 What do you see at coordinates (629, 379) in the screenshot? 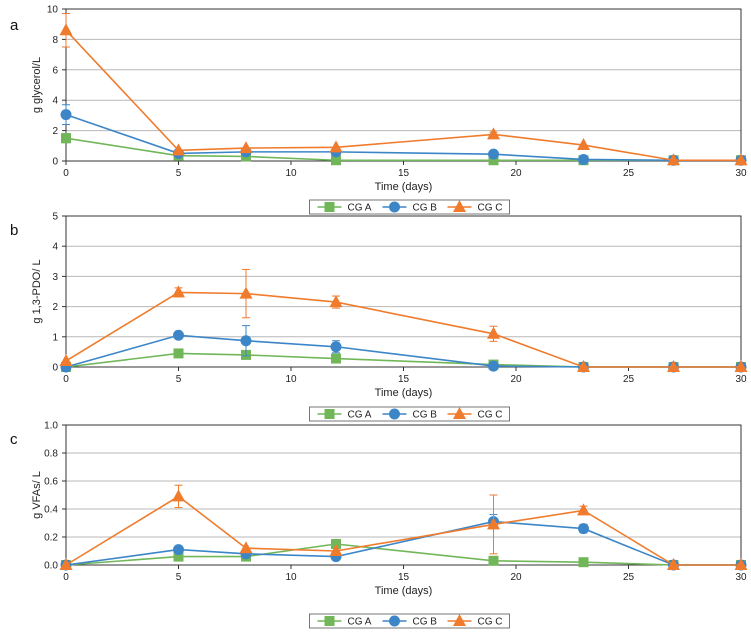
I see `panel-b-xtick-label: 25` at bounding box center [629, 379].